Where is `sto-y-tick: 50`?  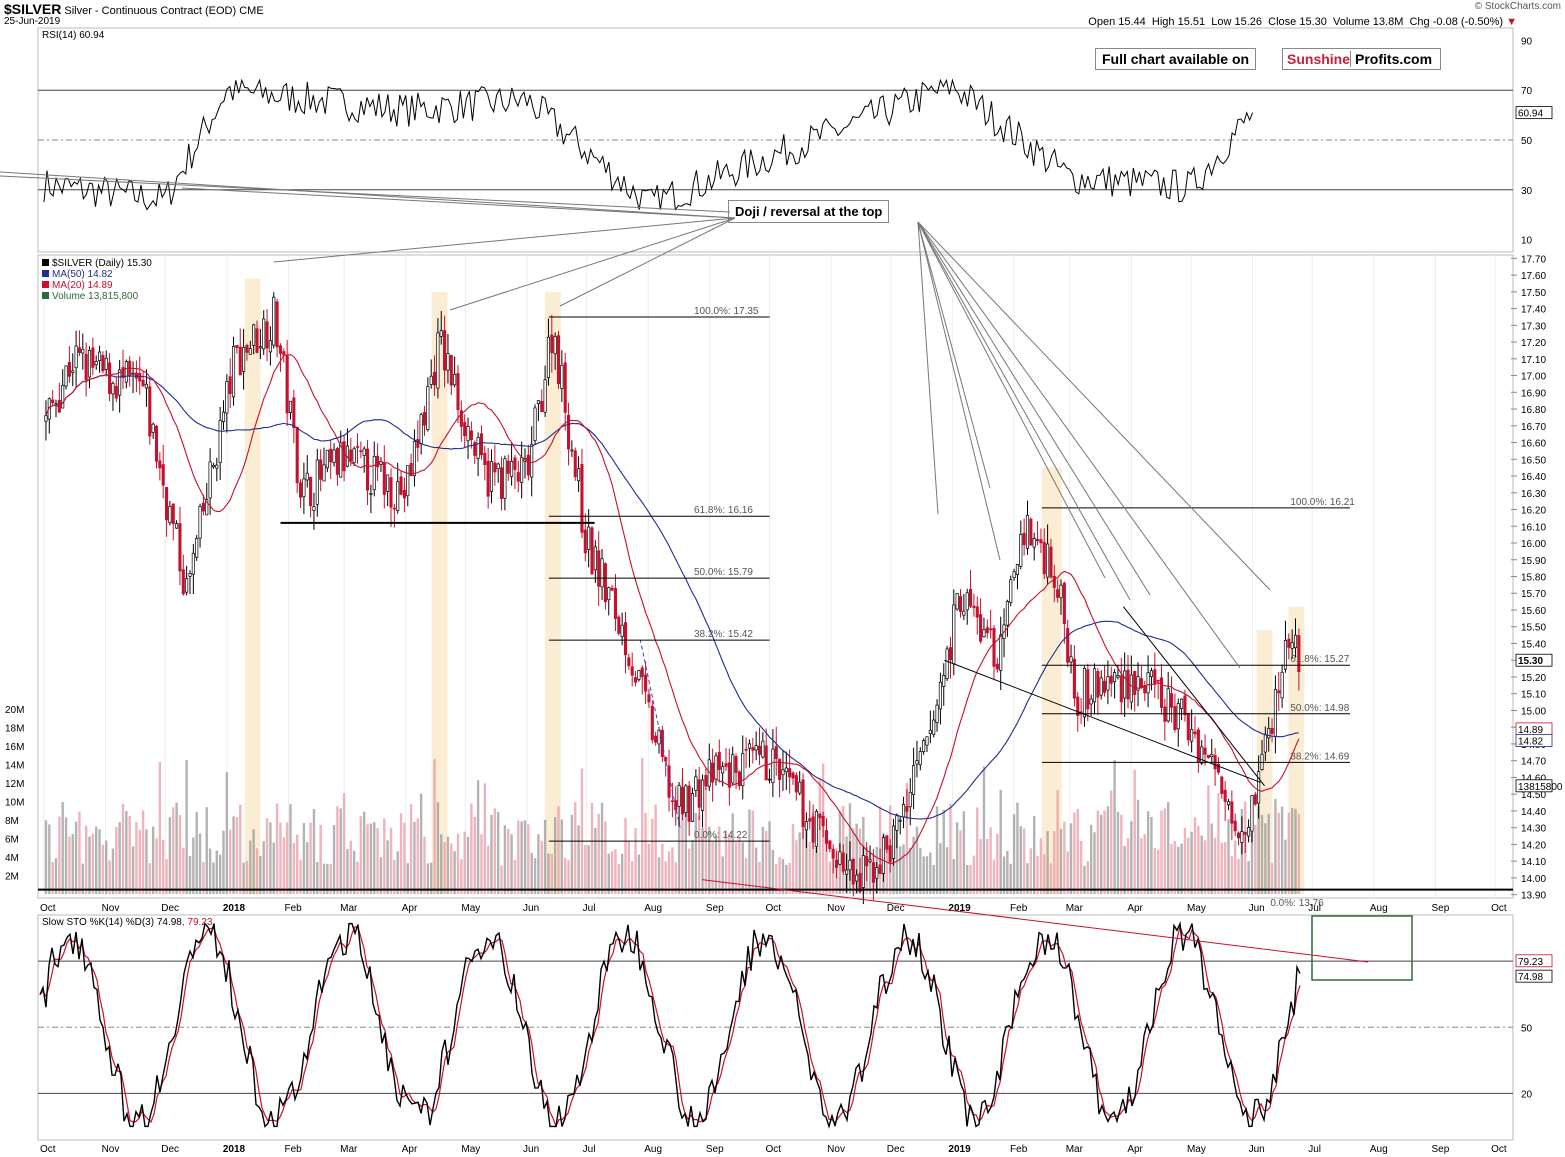 sto-y-tick: 50 is located at coordinates (1527, 1028).